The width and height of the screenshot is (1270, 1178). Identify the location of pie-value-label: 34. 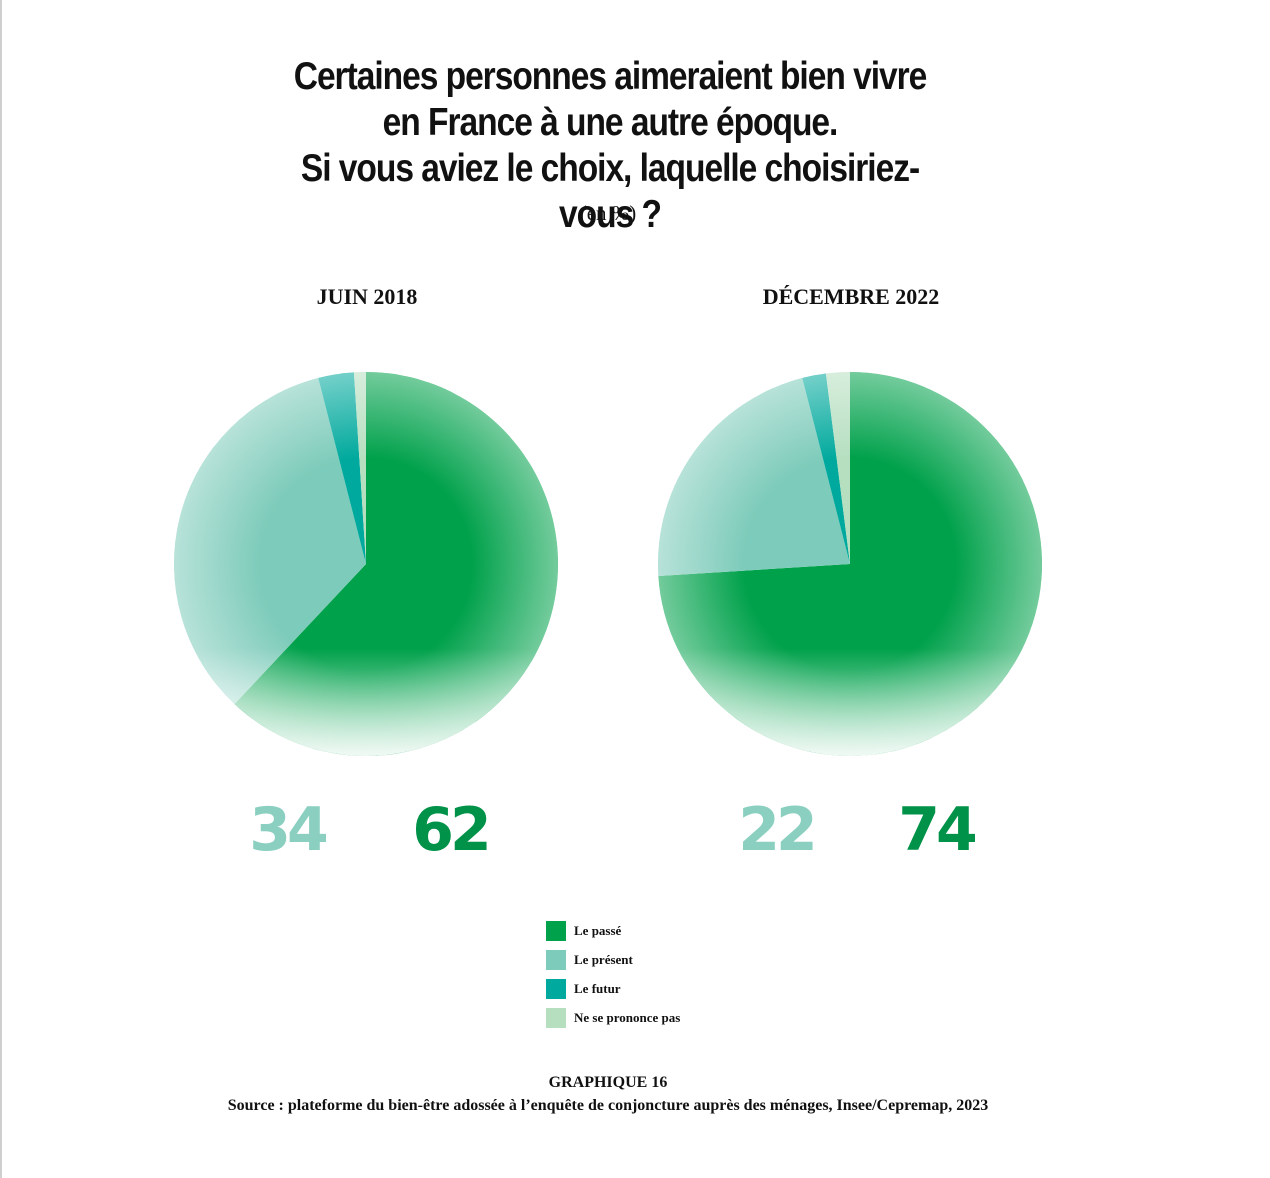
(287, 830).